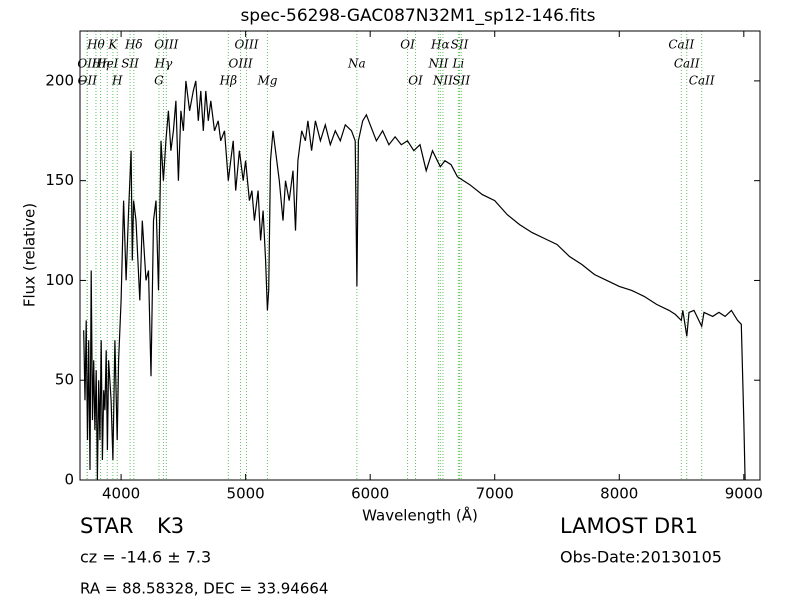  Describe the element at coordinates (100, 64) in the screenshot. I see `spectral-line-label: Hη` at that location.